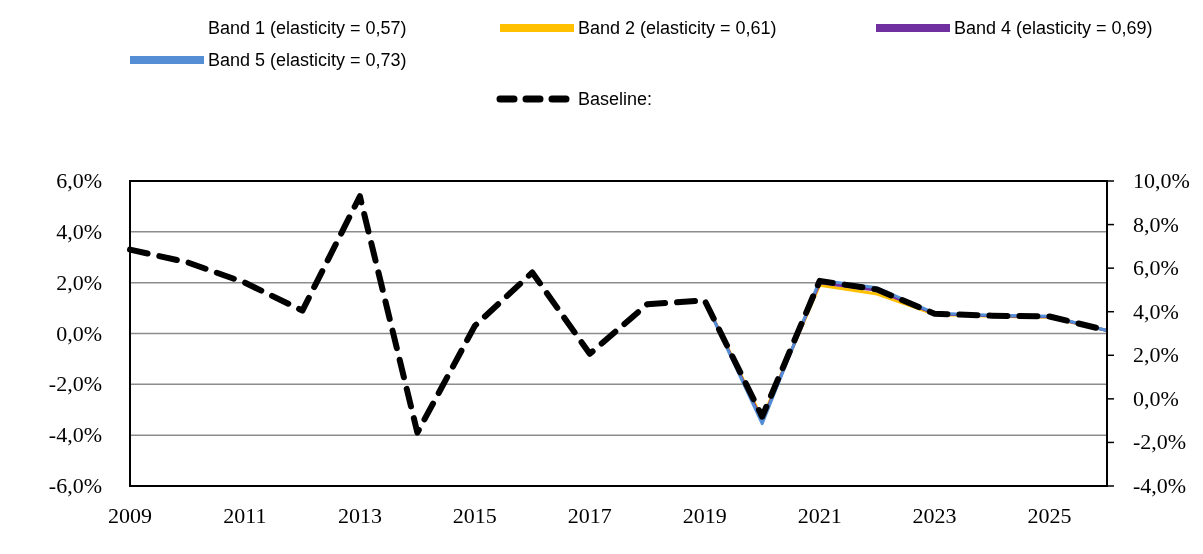 This screenshot has height=554, width=1203. Describe the element at coordinates (307, 60) in the screenshot. I see `legend-label: Band 5 (elasticity = 0,73)` at that location.